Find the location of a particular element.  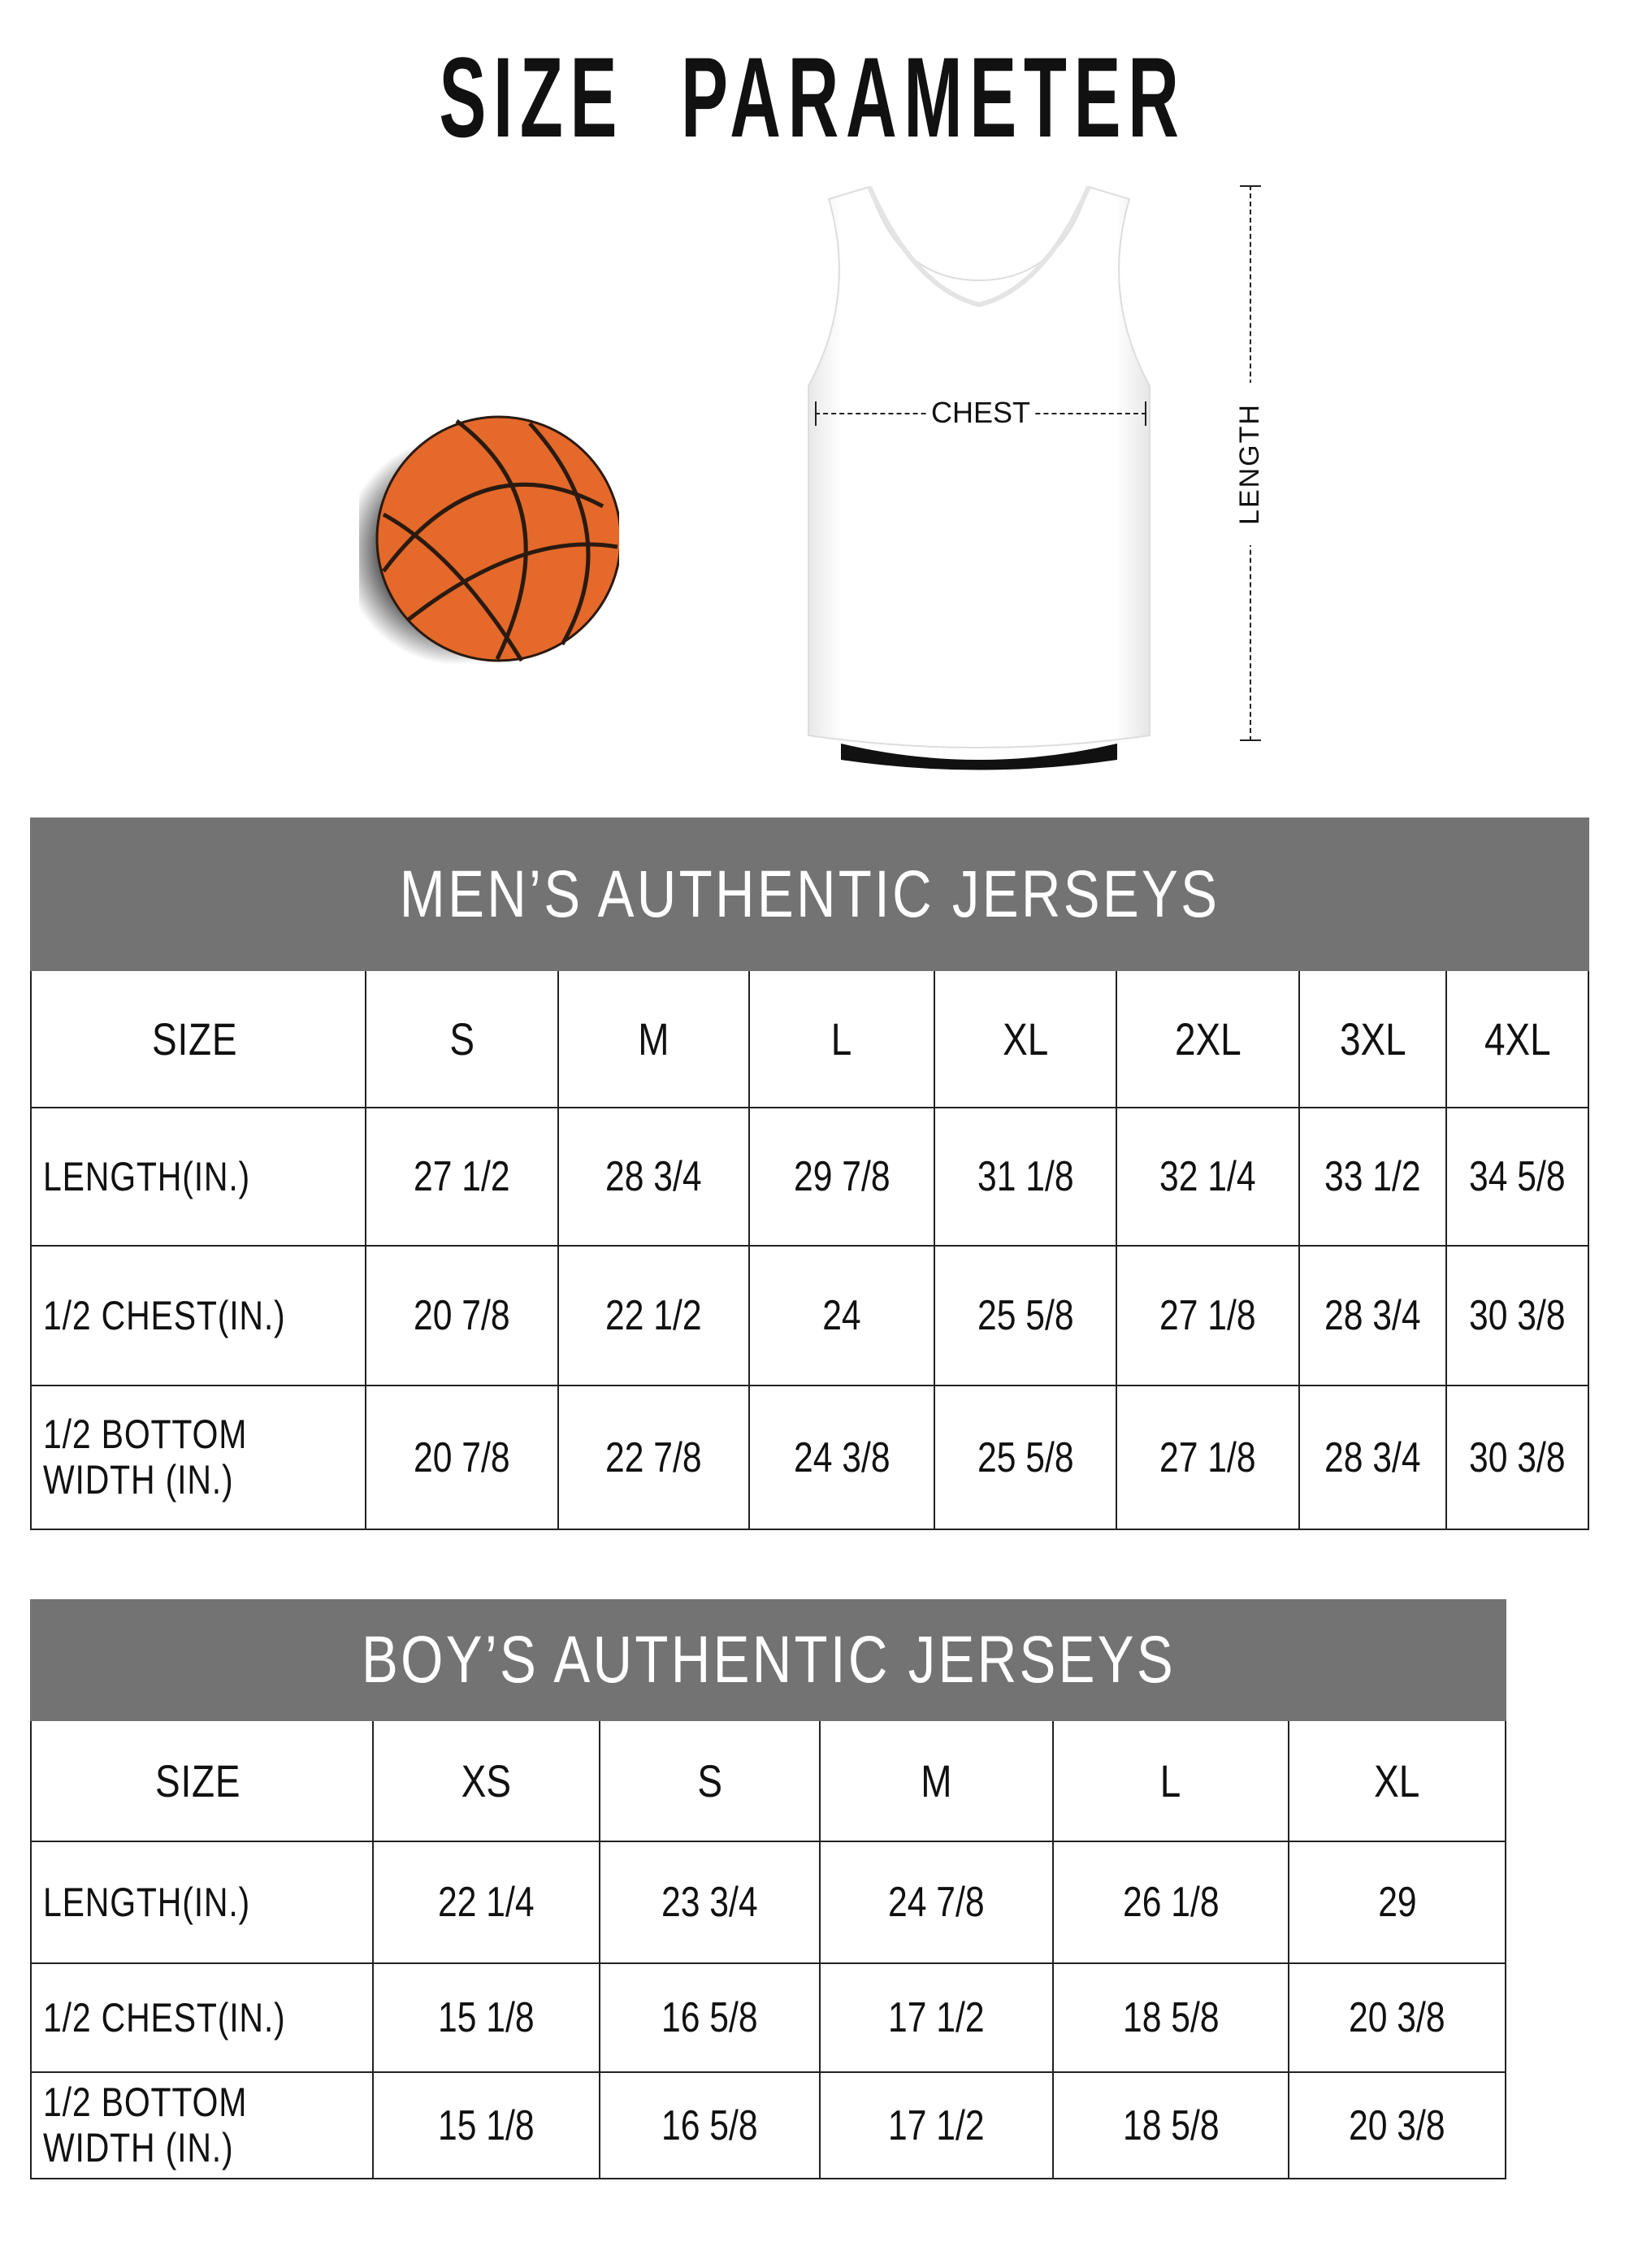

value-text: 26 1/8 is located at coordinates (1171, 1902).